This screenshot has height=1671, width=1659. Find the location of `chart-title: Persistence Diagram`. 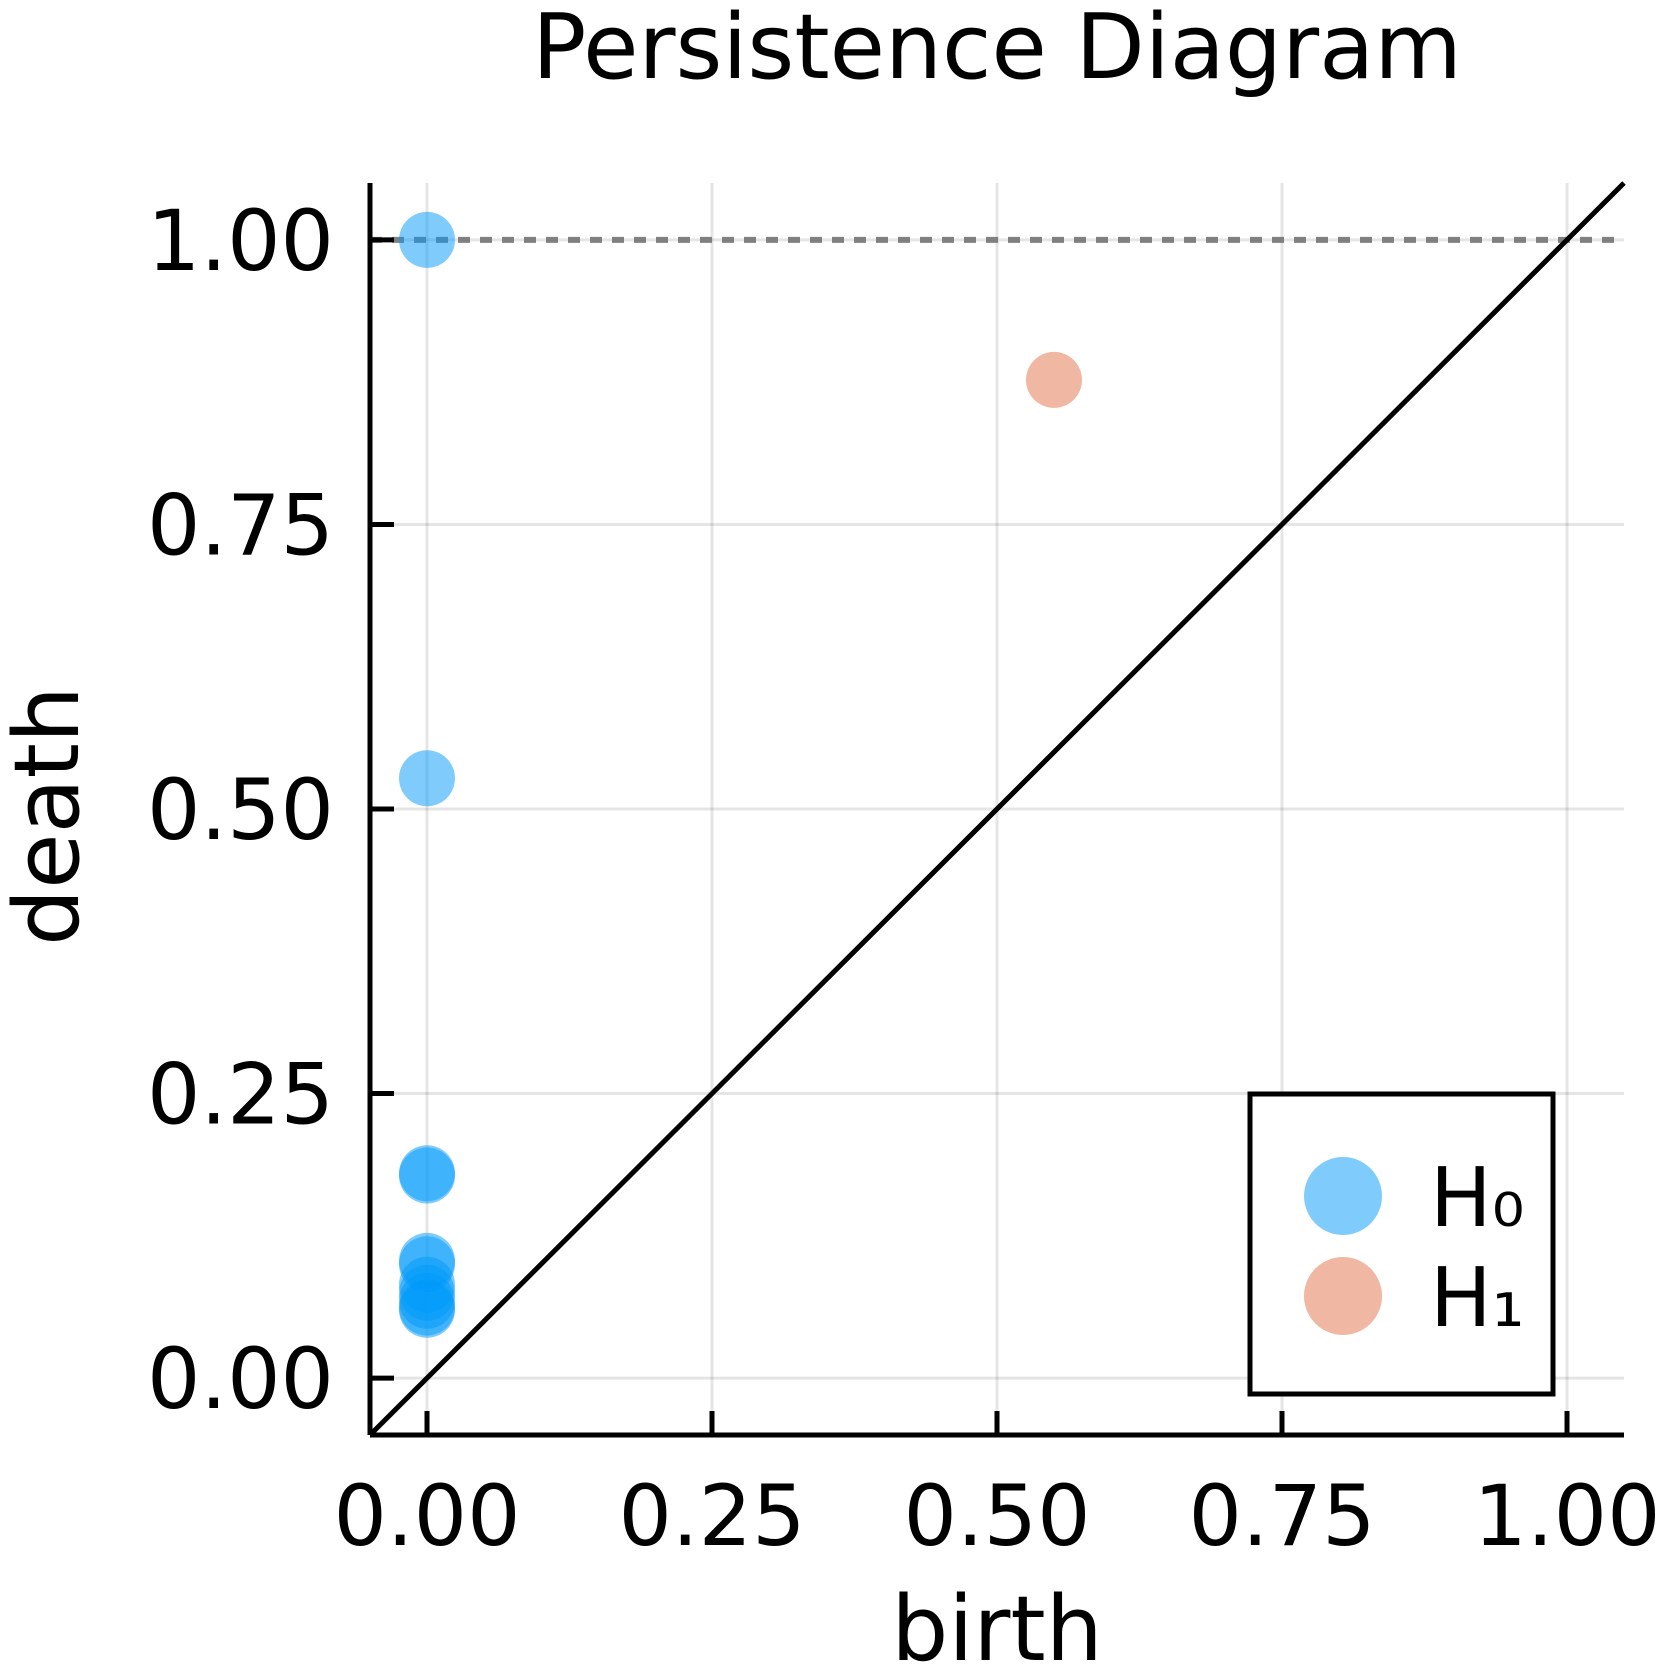

chart-title: Persistence Diagram is located at coordinates (997, 50).